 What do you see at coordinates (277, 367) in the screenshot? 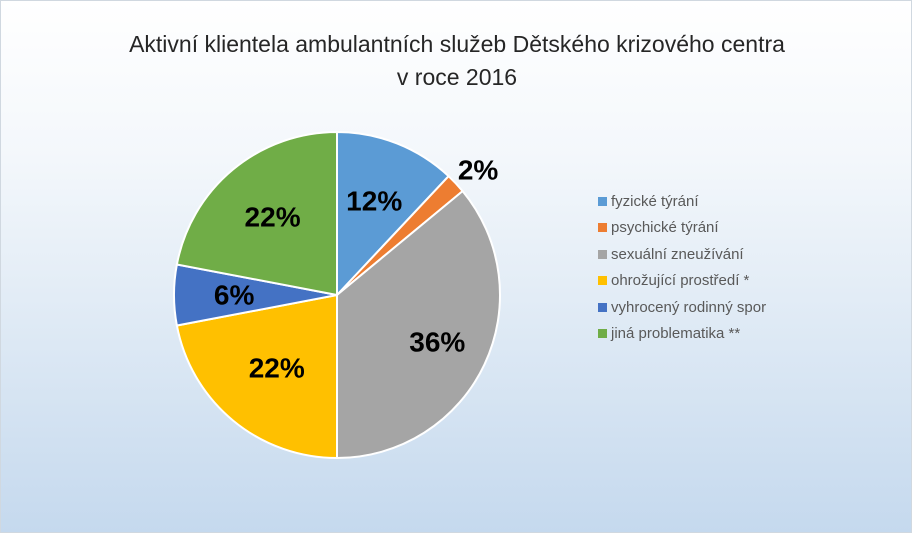
I see `pie-label-4: 22%` at bounding box center [277, 367].